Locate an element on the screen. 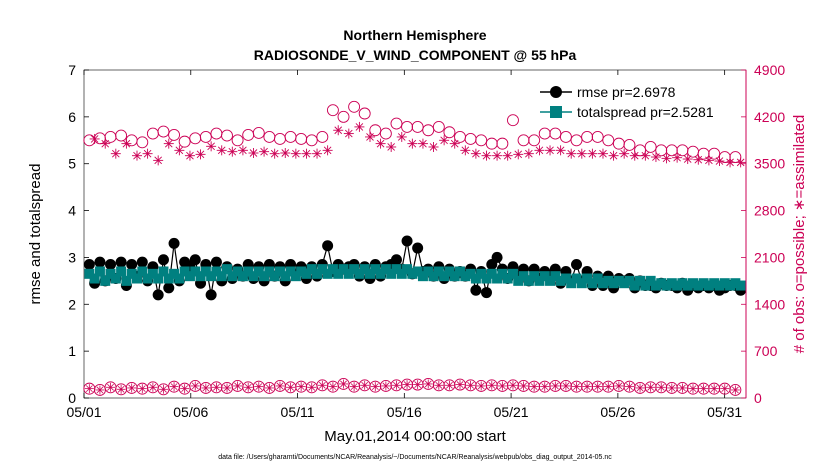 The image size is (830, 475). obs-assimilated-series is located at coordinates (417, 144).